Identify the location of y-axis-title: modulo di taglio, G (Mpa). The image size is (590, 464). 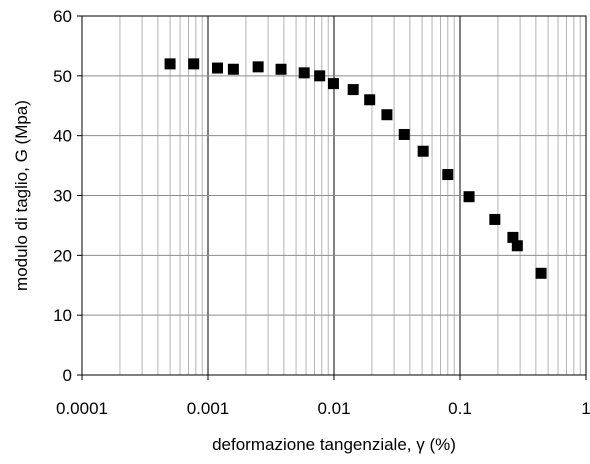
(21, 195).